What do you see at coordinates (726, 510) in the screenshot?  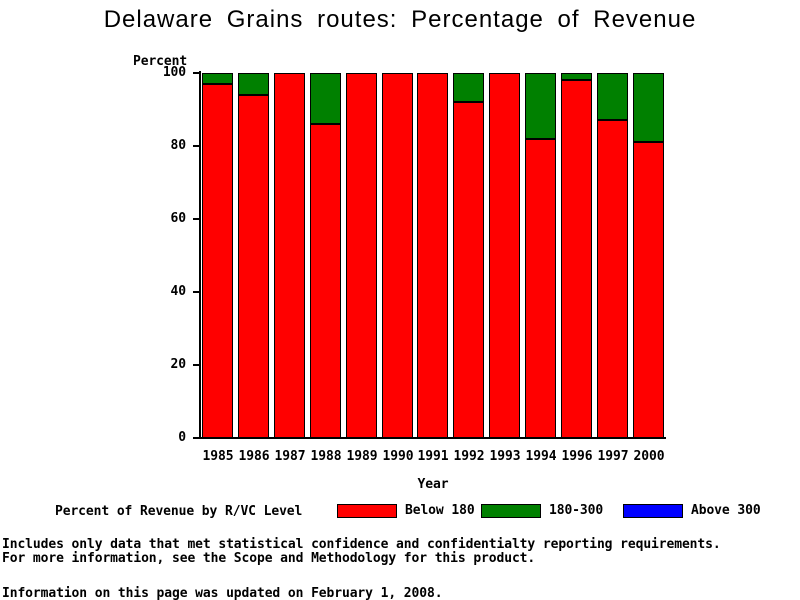 I see `legend-label: Above 300` at bounding box center [726, 510].